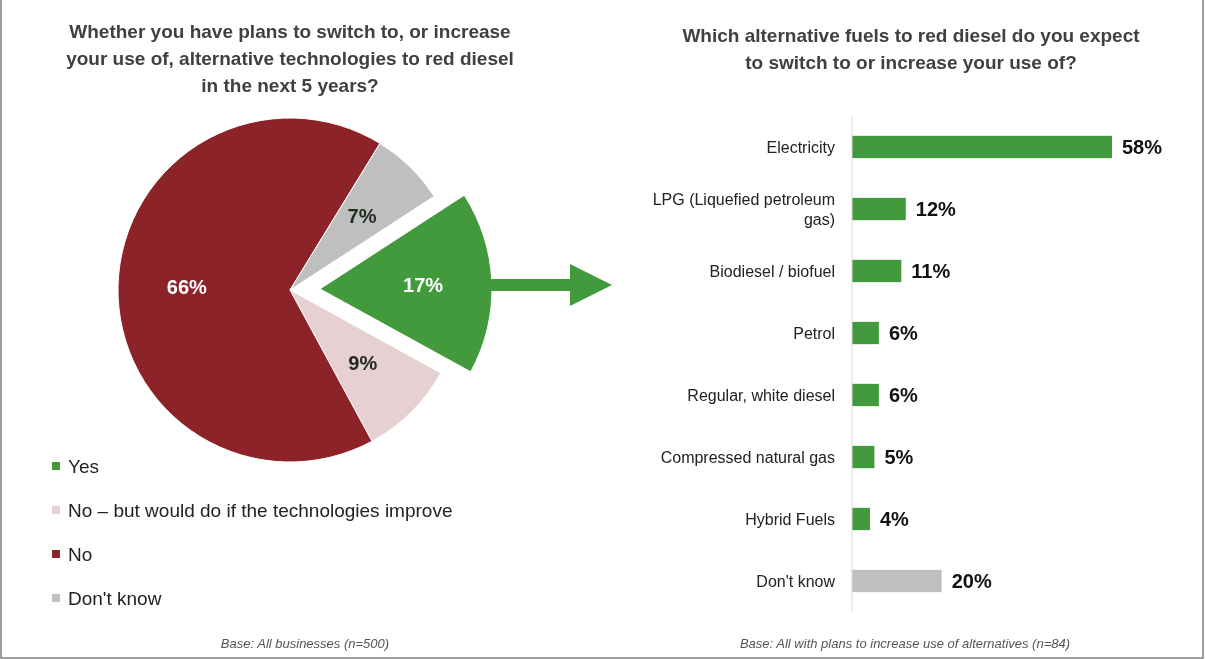 The image size is (1205, 659). What do you see at coordinates (936, 209) in the screenshot?
I see `data-label: 12%` at bounding box center [936, 209].